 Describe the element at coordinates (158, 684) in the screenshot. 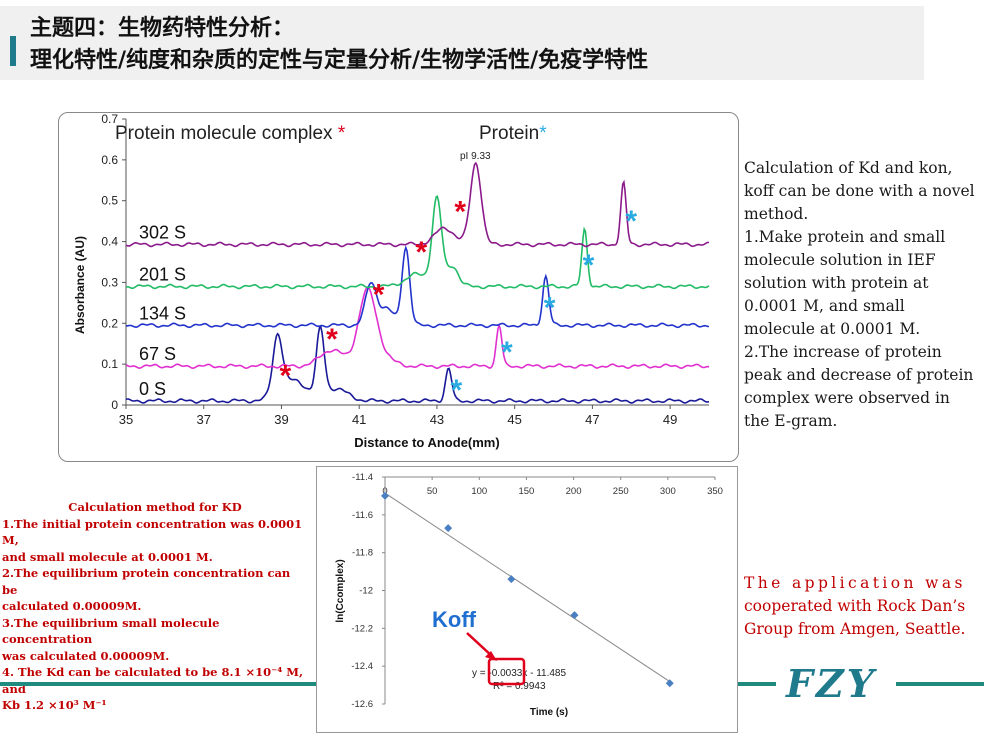

I see `footer-rule-left` at that location.